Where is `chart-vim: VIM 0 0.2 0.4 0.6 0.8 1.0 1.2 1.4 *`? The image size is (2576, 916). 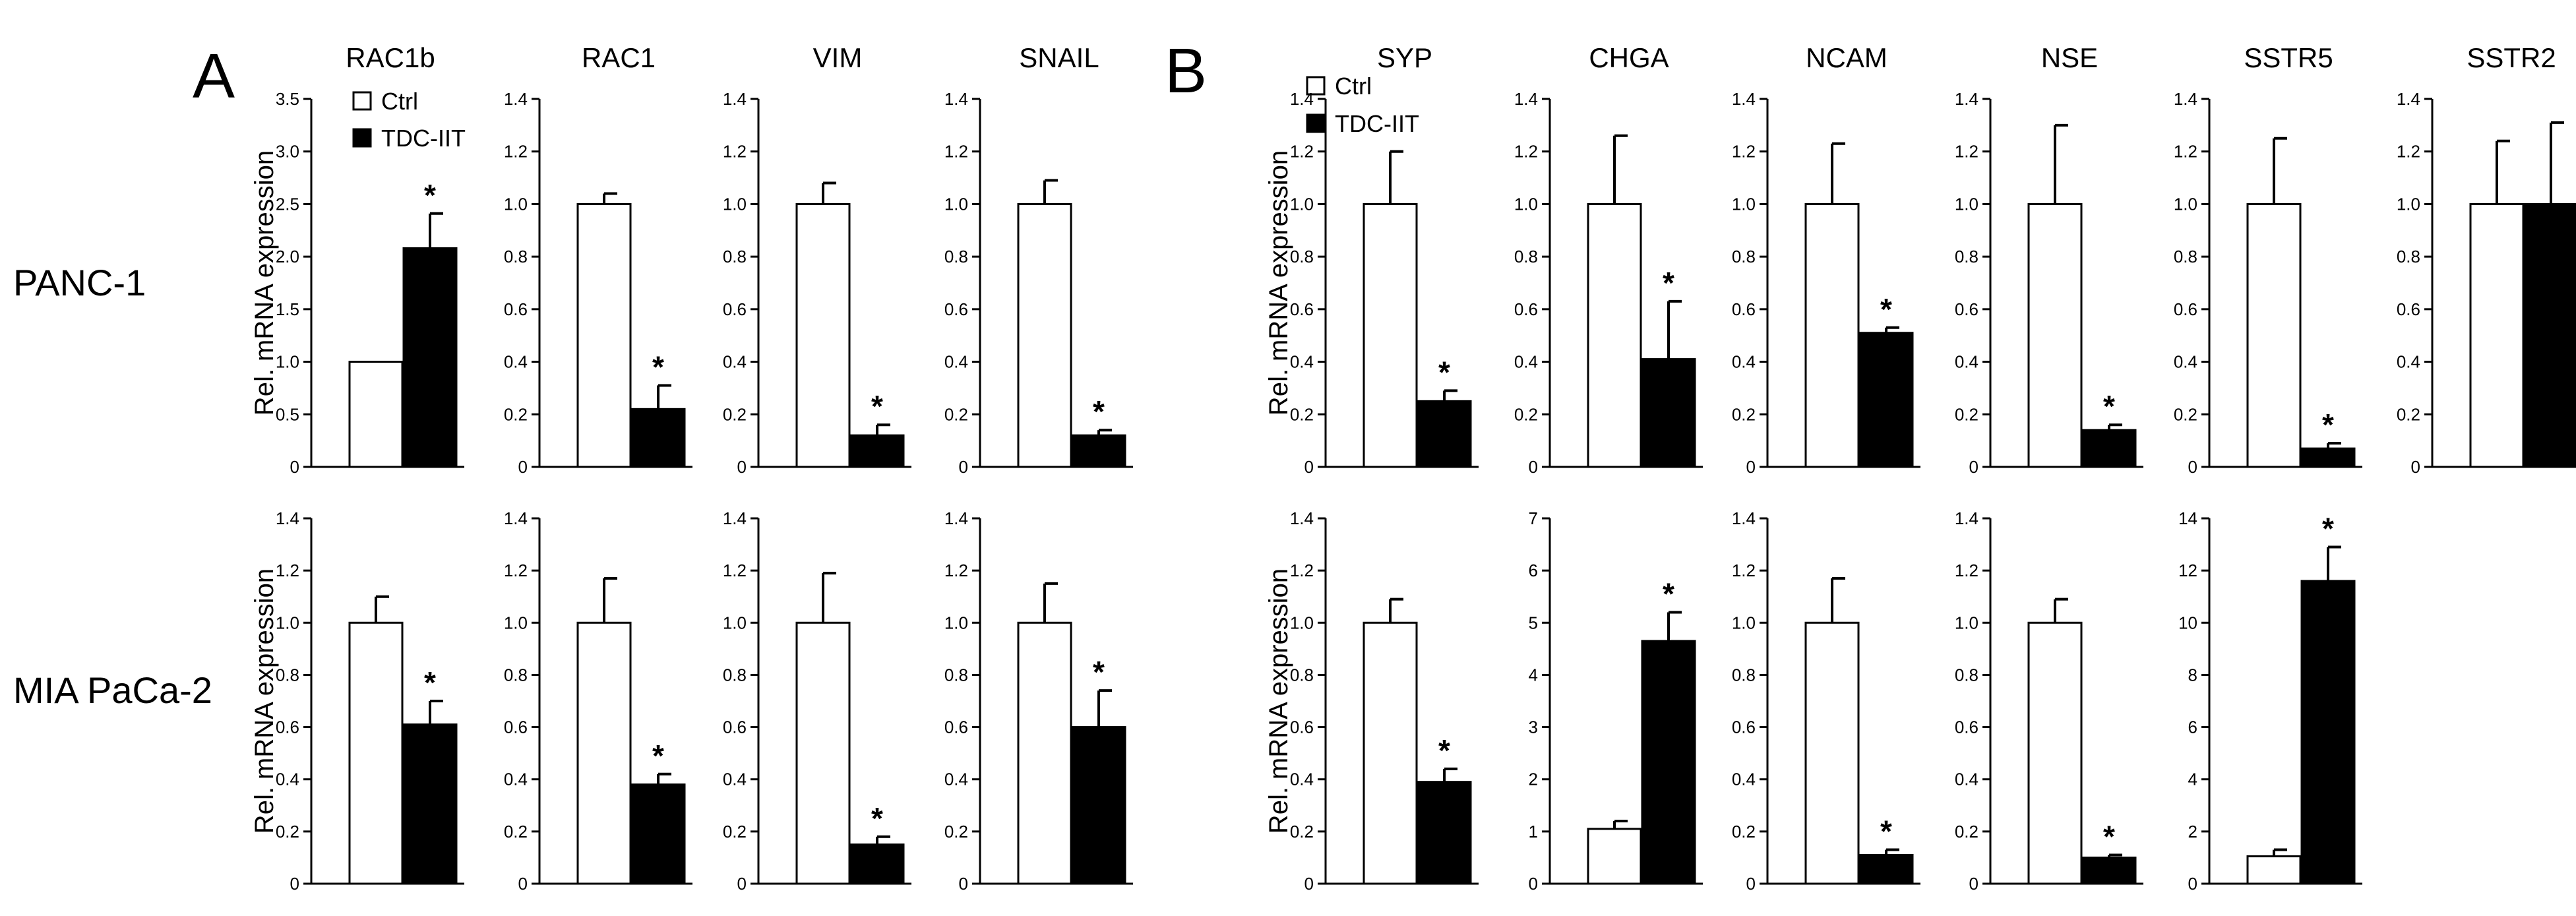 chart-vim: VIM 0 0.2 0.4 0.6 0.8 1.0 1.2 1.4 * is located at coordinates (817, 259).